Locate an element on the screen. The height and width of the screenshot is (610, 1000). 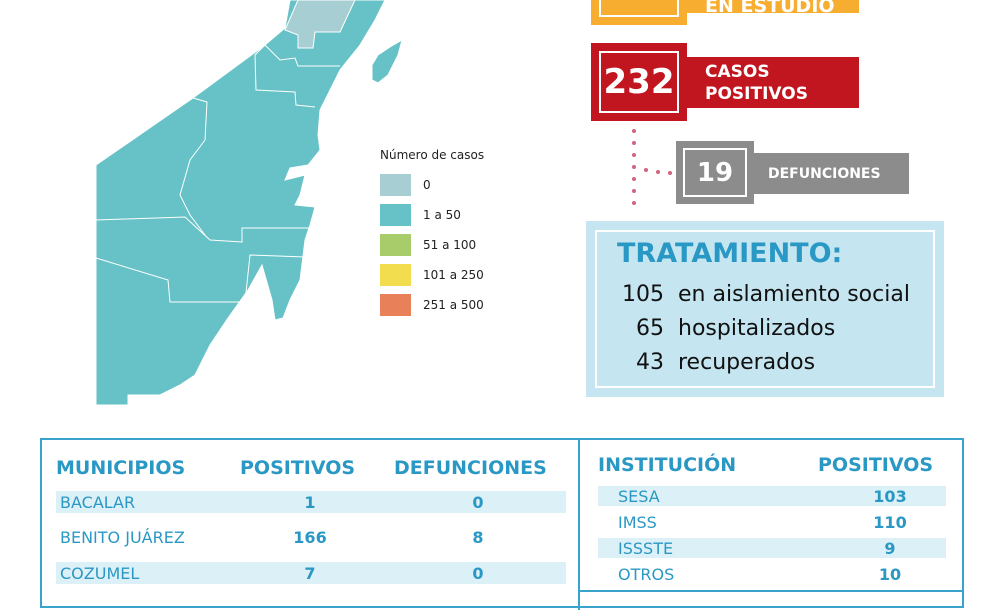
defunciones-label-bar: DEFUNCIONES is located at coordinates (831, 173).